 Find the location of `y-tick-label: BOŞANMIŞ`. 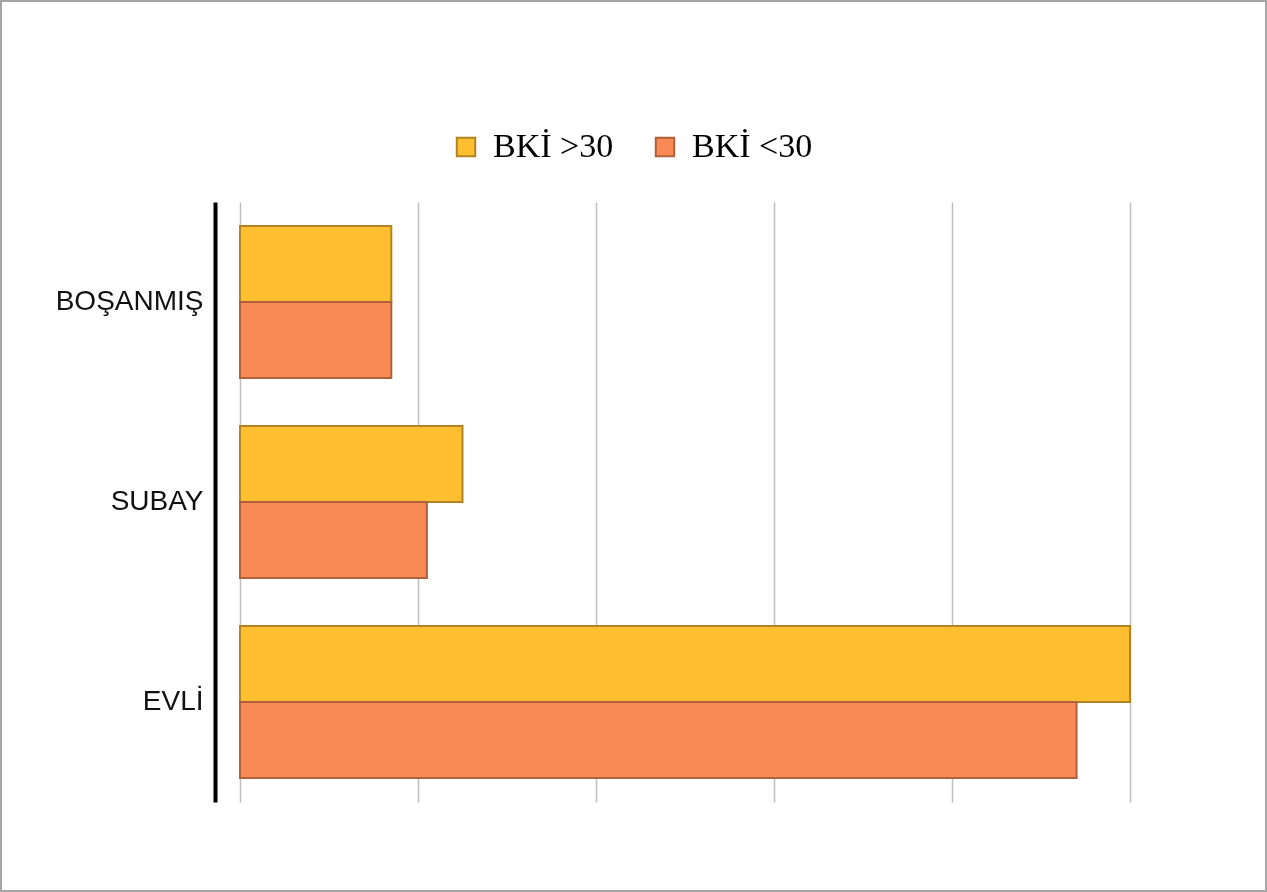

y-tick-label: BOŞANMIŞ is located at coordinates (129, 300).